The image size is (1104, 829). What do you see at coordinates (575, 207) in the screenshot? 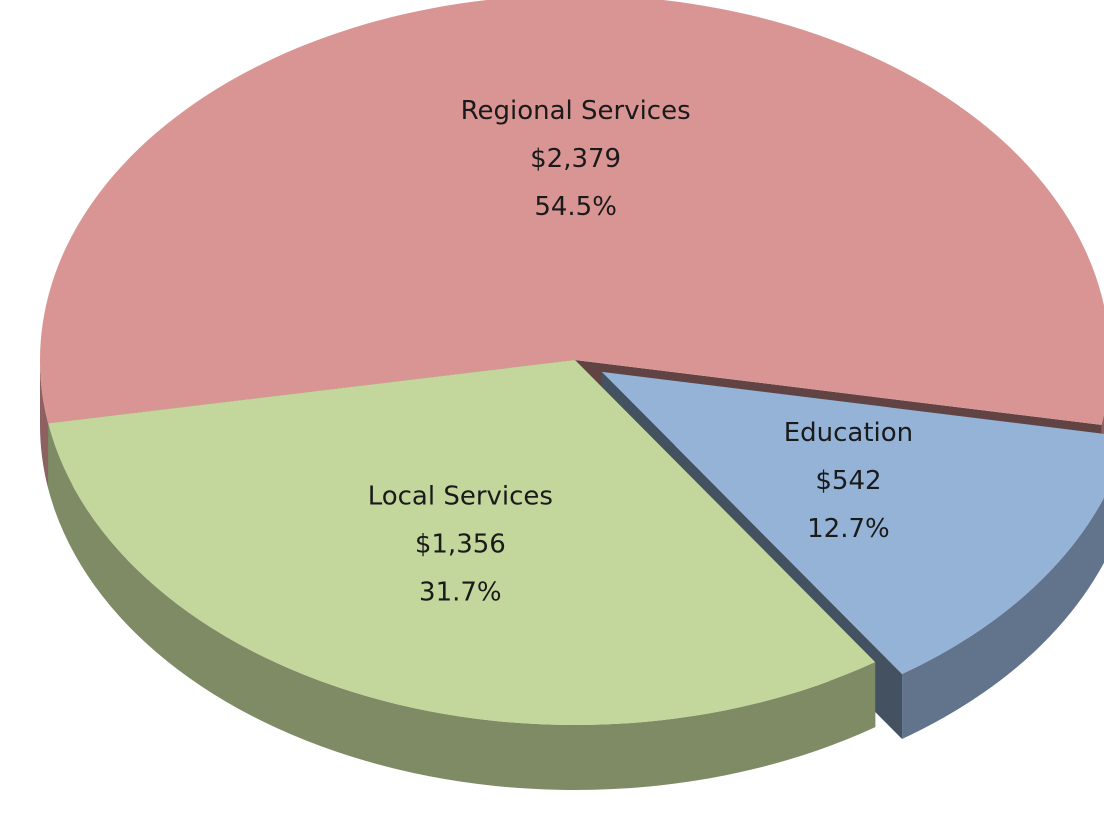
I see `slice-percent-label: 54.5%` at bounding box center [575, 207].